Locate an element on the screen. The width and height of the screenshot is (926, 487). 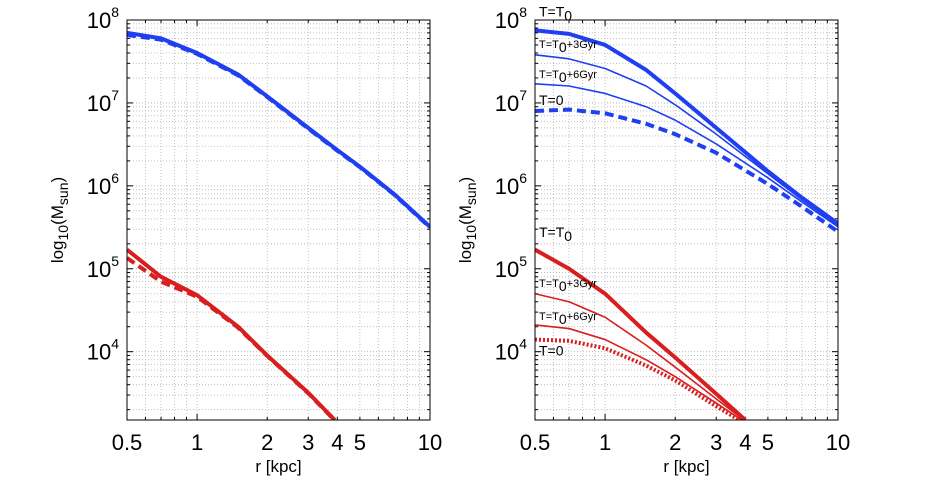
series-line-blue-solid is located at coordinates (278, 129).